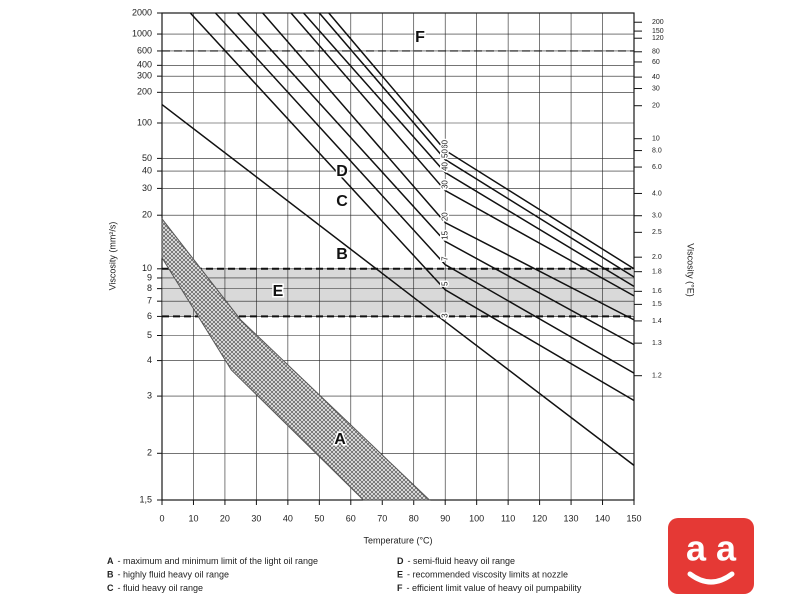  What do you see at coordinates (508, 518) in the screenshot?
I see `x-tick-label: 110` at bounding box center [508, 518].